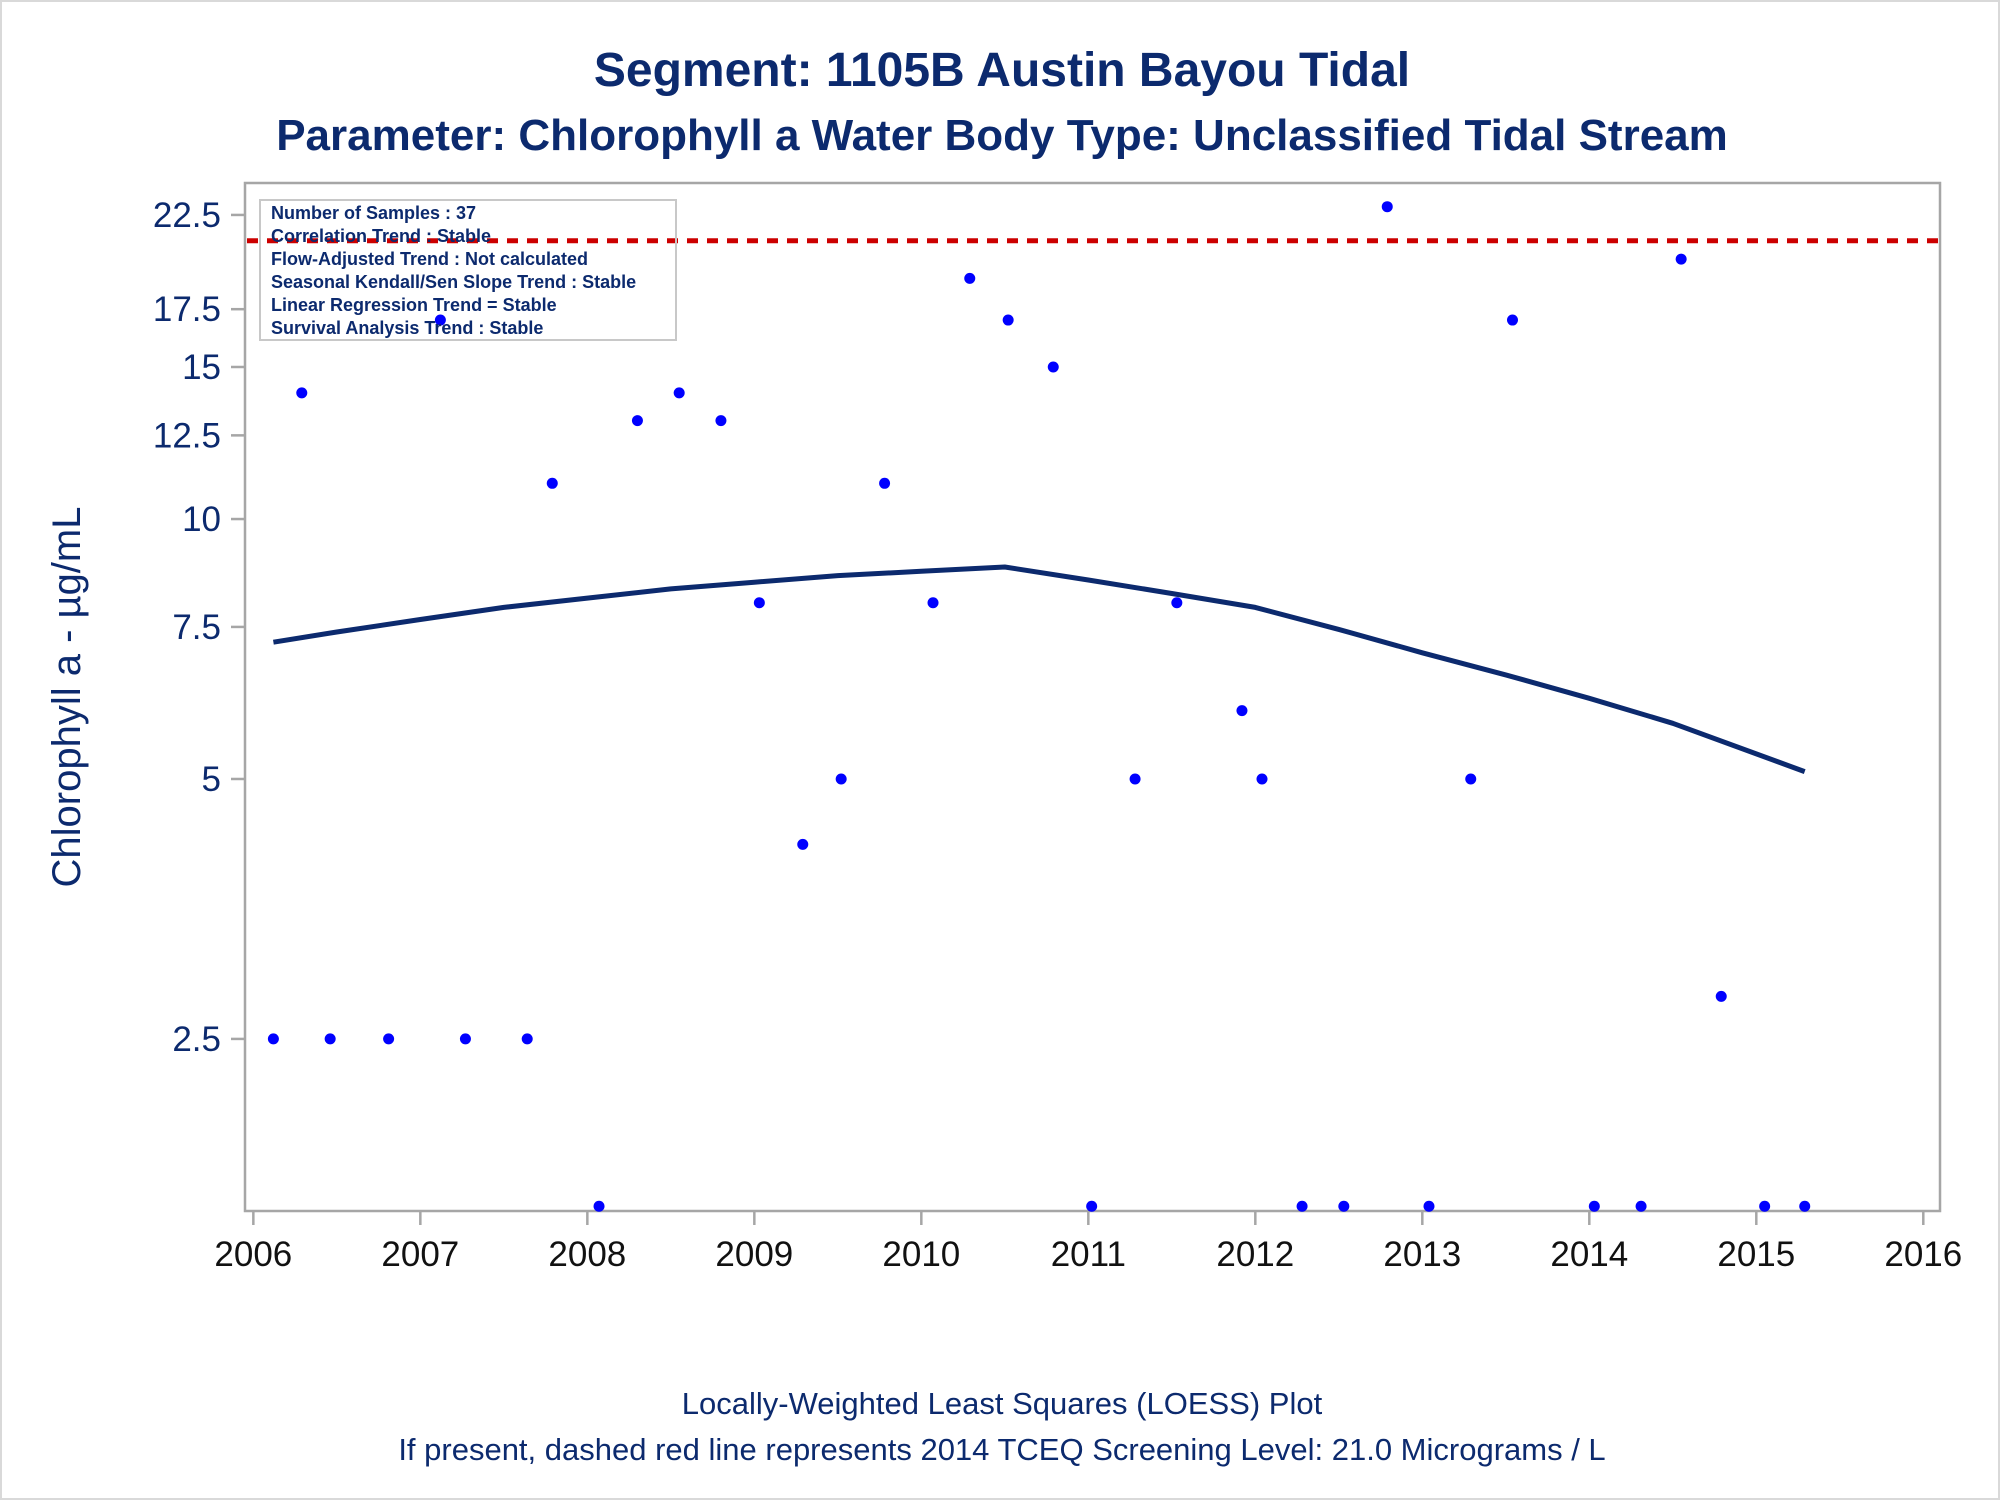  I want to click on y-tick-label: 15, so click(201, 367).